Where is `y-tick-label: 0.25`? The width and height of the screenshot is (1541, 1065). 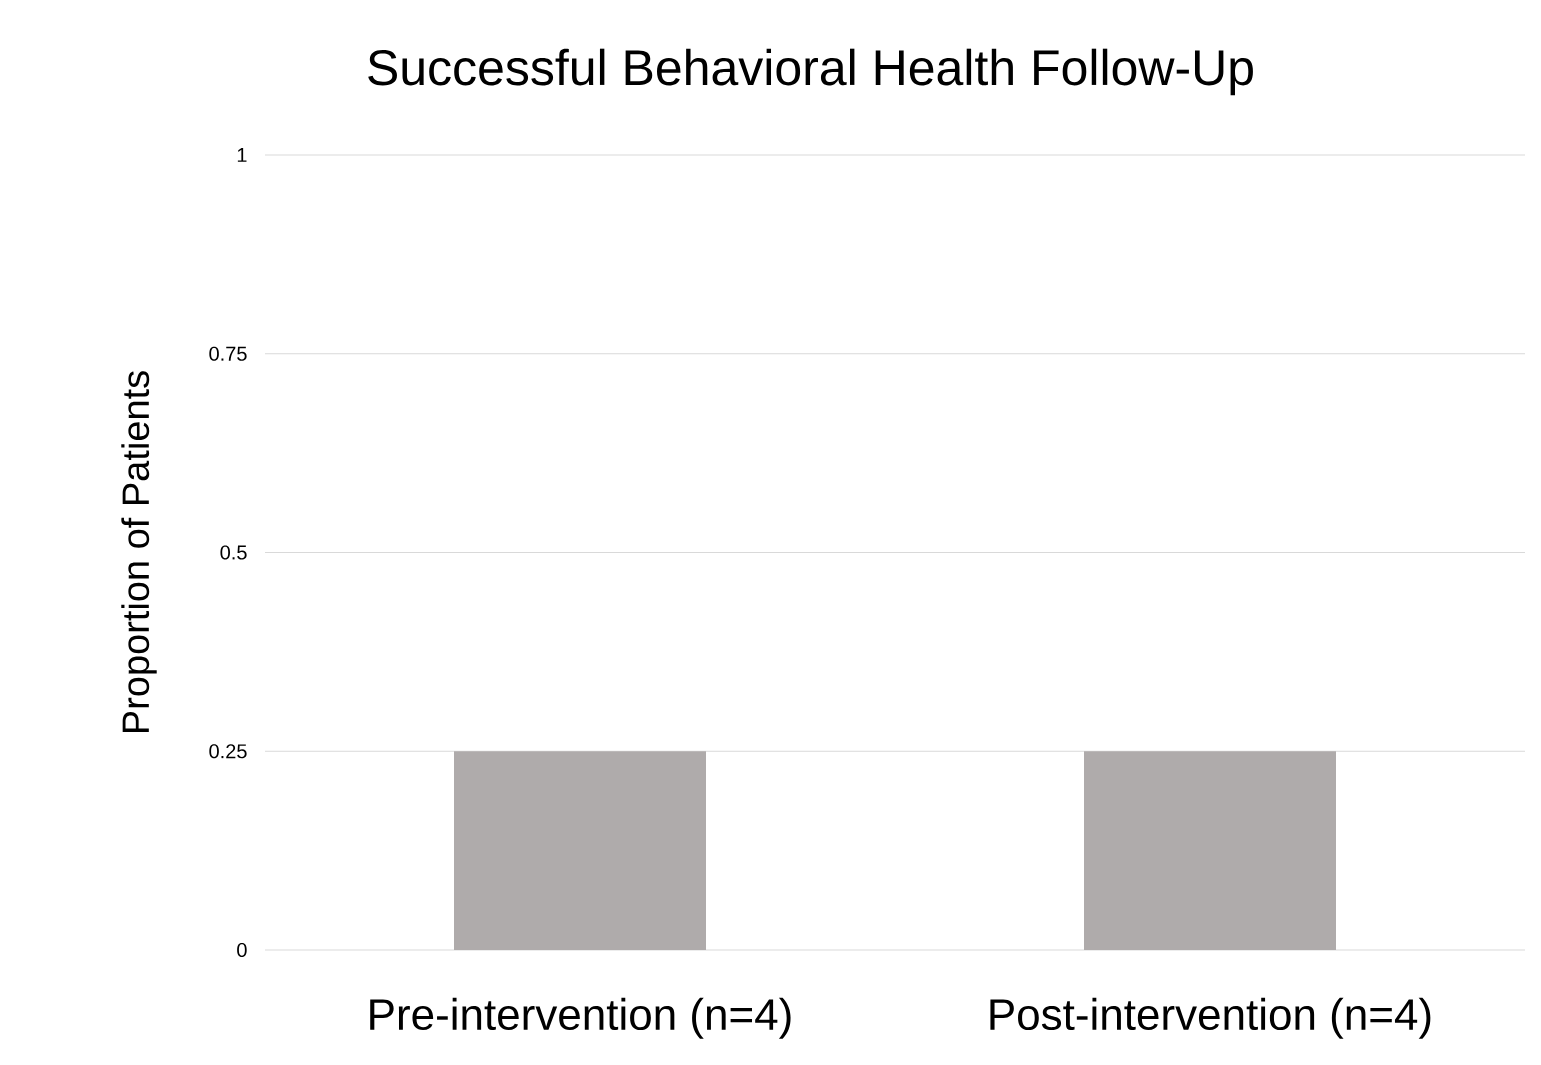
y-tick-label: 0.25 is located at coordinates (228, 751).